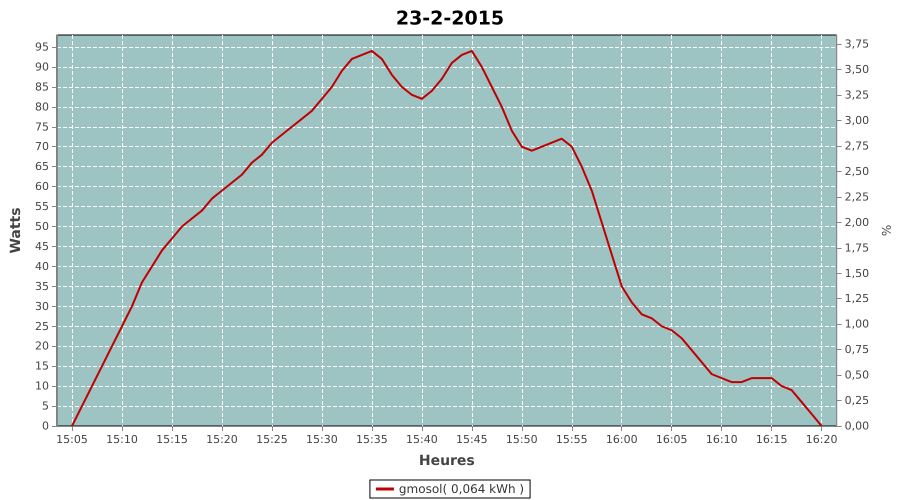 This screenshot has width=900, height=500. Describe the element at coordinates (372, 439) in the screenshot. I see `x-tick-label: 15:35` at that location.